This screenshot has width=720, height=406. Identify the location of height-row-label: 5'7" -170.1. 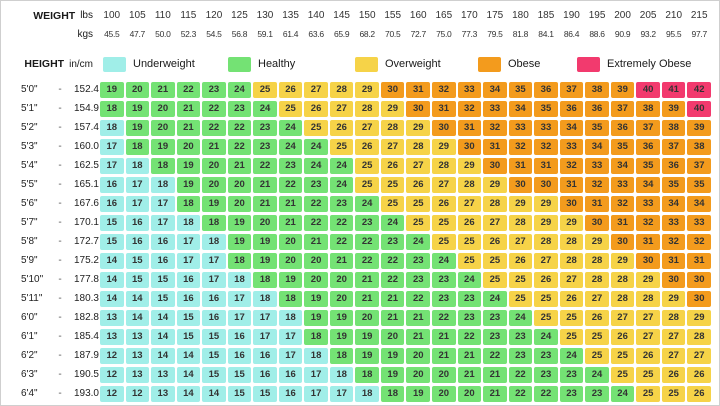
(50, 222).